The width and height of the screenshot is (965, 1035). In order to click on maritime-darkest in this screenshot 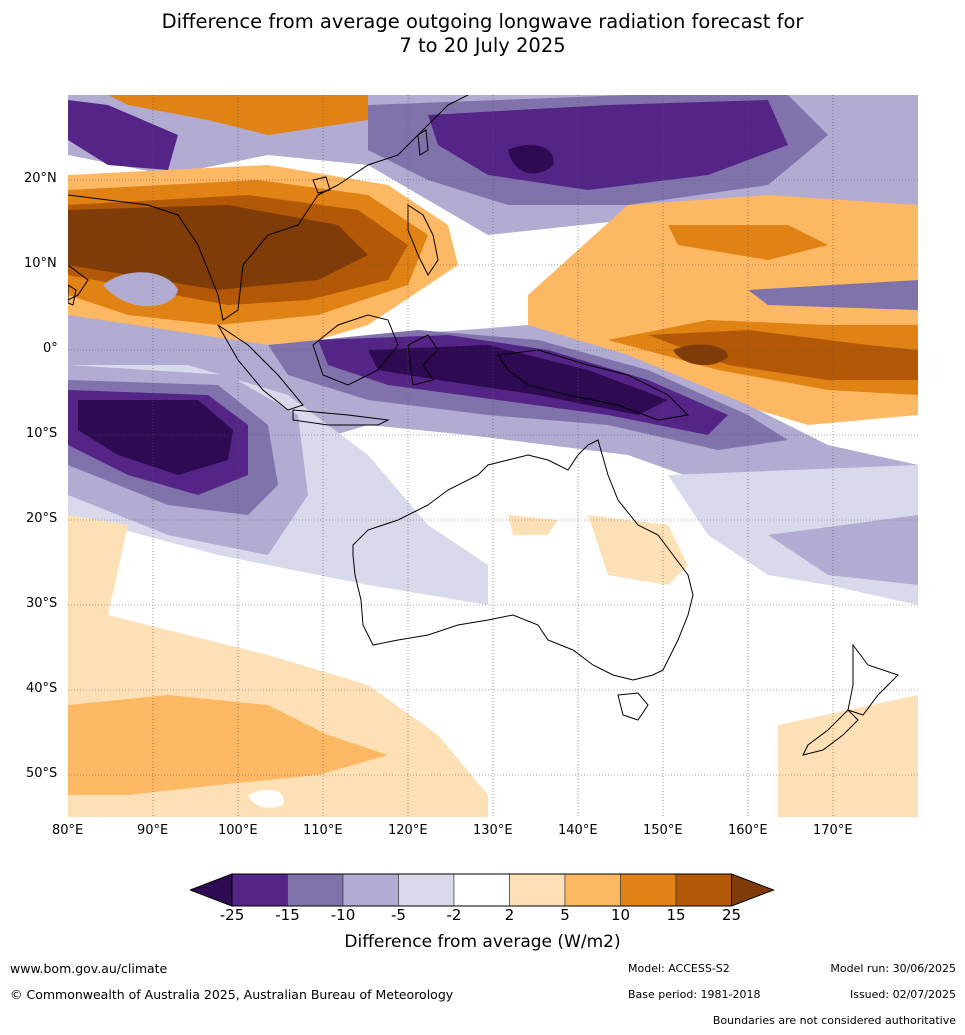, I will do `click(518, 380)`.